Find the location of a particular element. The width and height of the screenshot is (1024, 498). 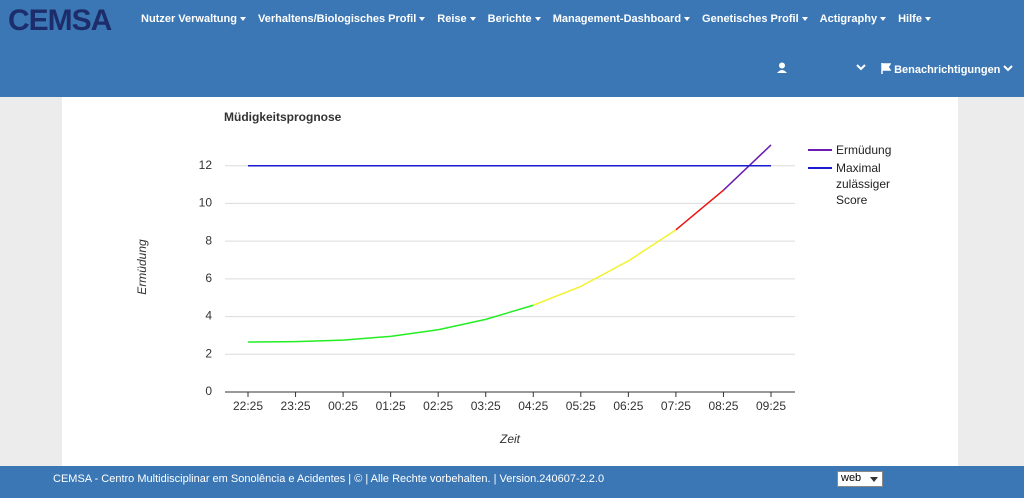

y-tick-label: 10 is located at coordinates (206, 203).